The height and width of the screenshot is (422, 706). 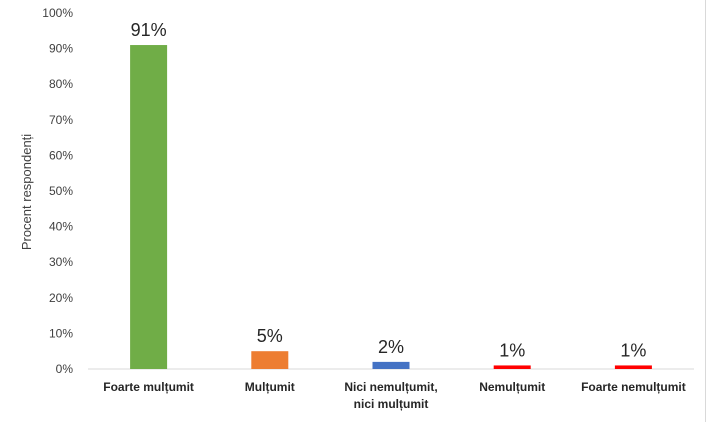 I want to click on y-axis-ticks: 0% 10% 20% 30% 40% 50% 60% 70% 80% 90% 100%, so click(x=57, y=191).